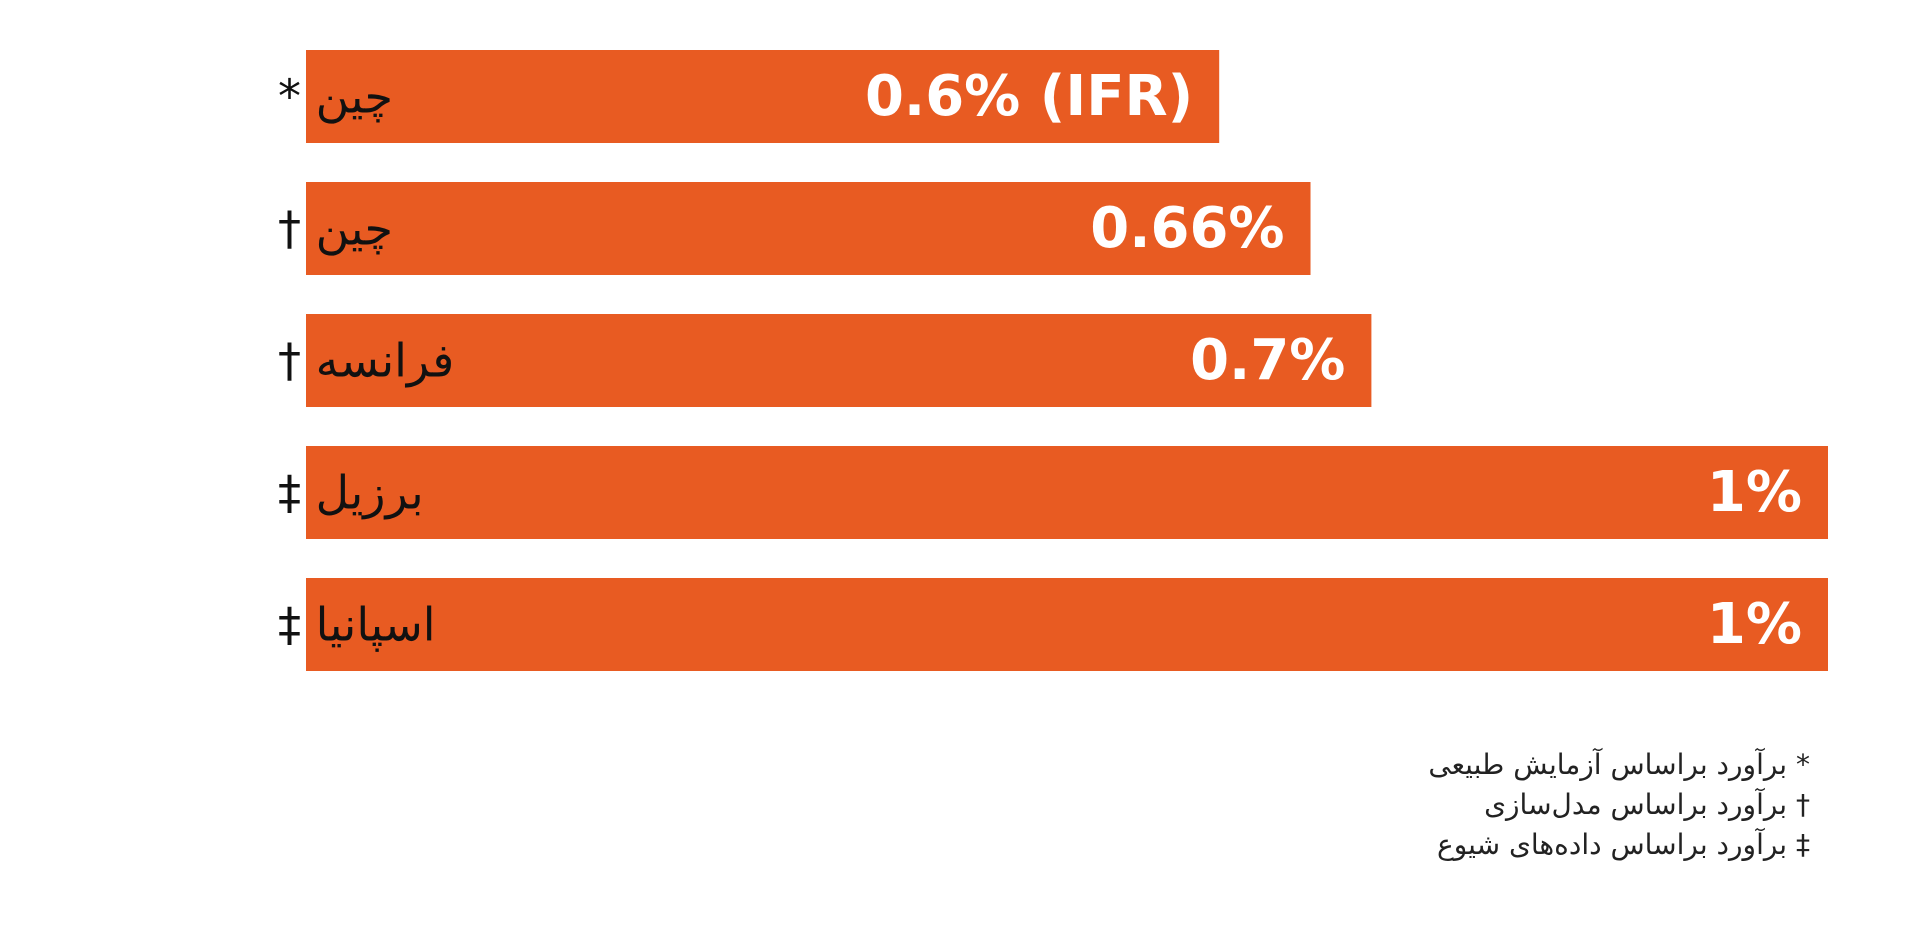 The width and height of the screenshot is (1920, 930). Describe the element at coordinates (335, 229) in the screenshot. I see `category-label-1: چین †` at that location.